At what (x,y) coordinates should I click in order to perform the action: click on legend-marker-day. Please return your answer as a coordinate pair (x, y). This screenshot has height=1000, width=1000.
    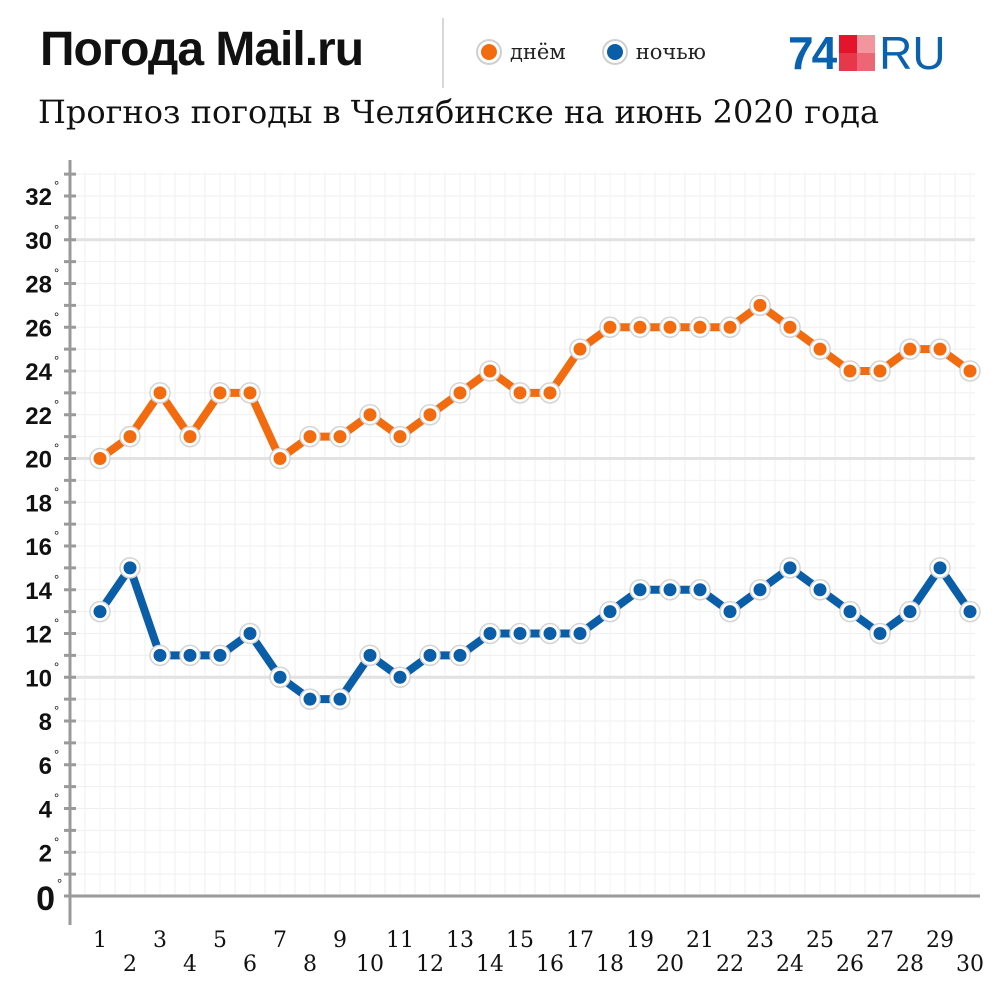
    Looking at the image, I should click on (489, 52).